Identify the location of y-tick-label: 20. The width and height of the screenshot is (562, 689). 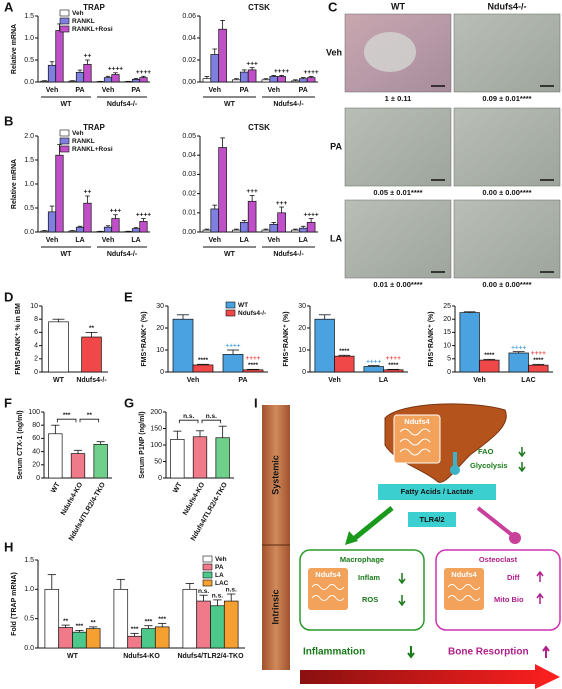
(302, 328).